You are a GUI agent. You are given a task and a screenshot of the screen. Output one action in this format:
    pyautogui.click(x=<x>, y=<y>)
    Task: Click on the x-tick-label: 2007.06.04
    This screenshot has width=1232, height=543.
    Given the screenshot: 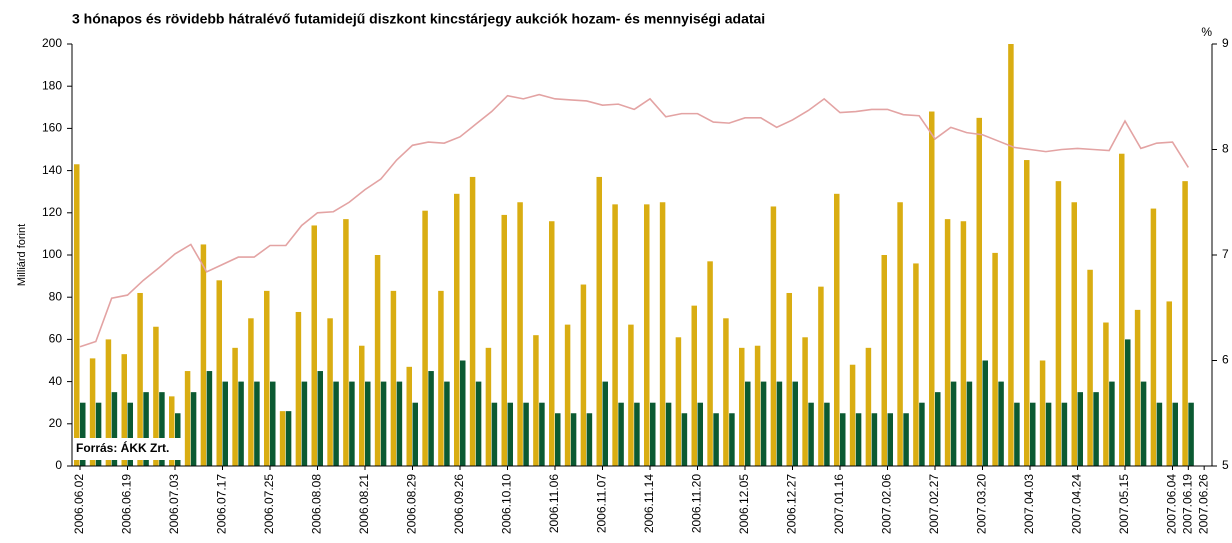 What is the action you would take?
    pyautogui.click(x=1172, y=504)
    